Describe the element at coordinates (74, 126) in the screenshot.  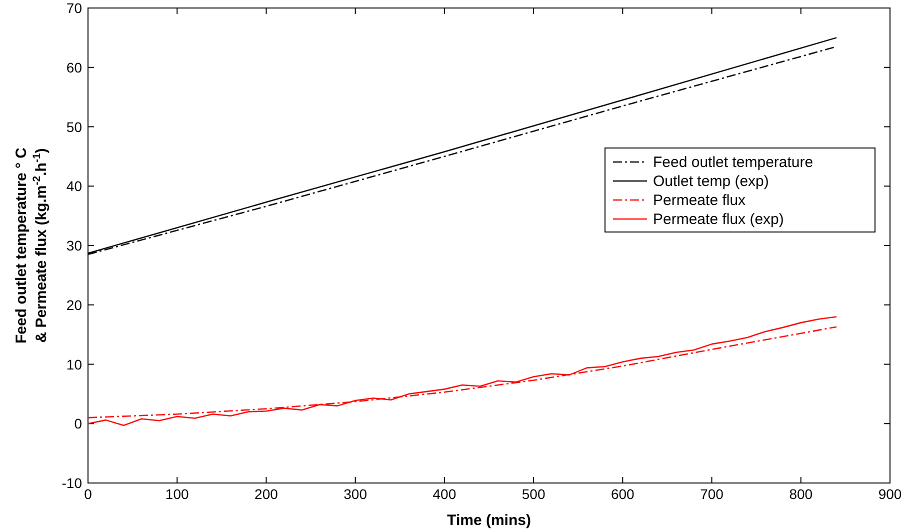
I see `y-tick-label: 50` at that location.